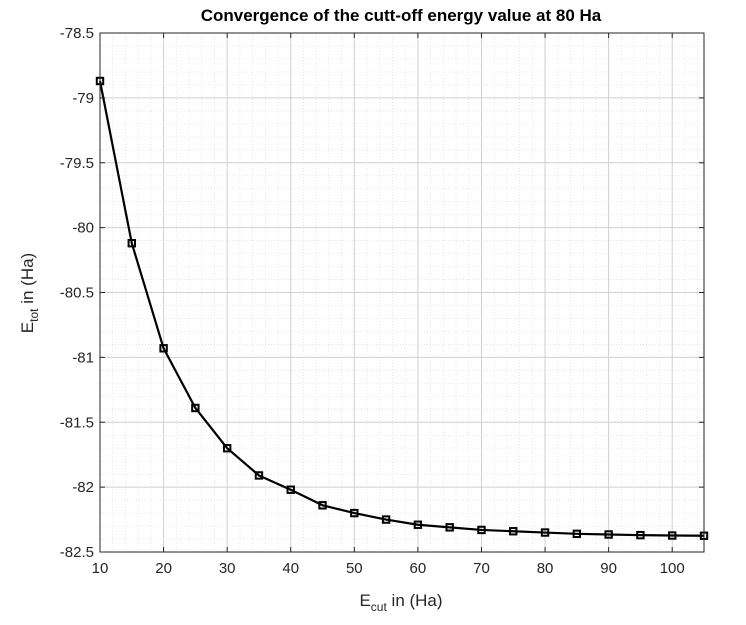 Image resolution: width=746 pixels, height=625 pixels. What do you see at coordinates (290, 568) in the screenshot?
I see `x-tick-label: 40` at bounding box center [290, 568].